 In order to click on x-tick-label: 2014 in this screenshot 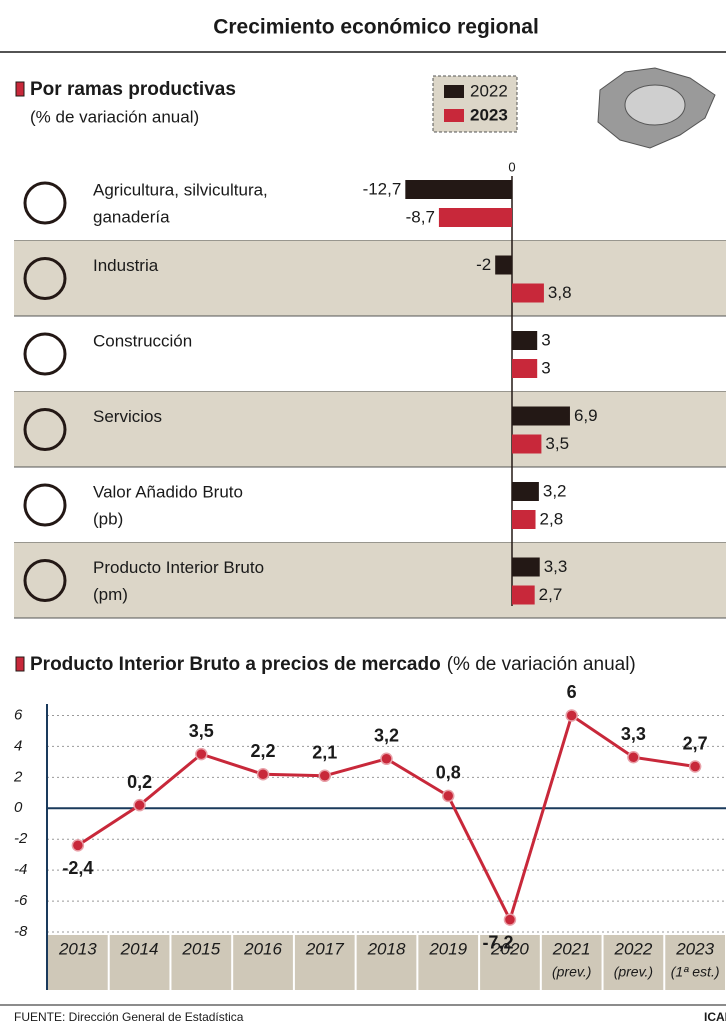, I will do `click(139, 948)`.